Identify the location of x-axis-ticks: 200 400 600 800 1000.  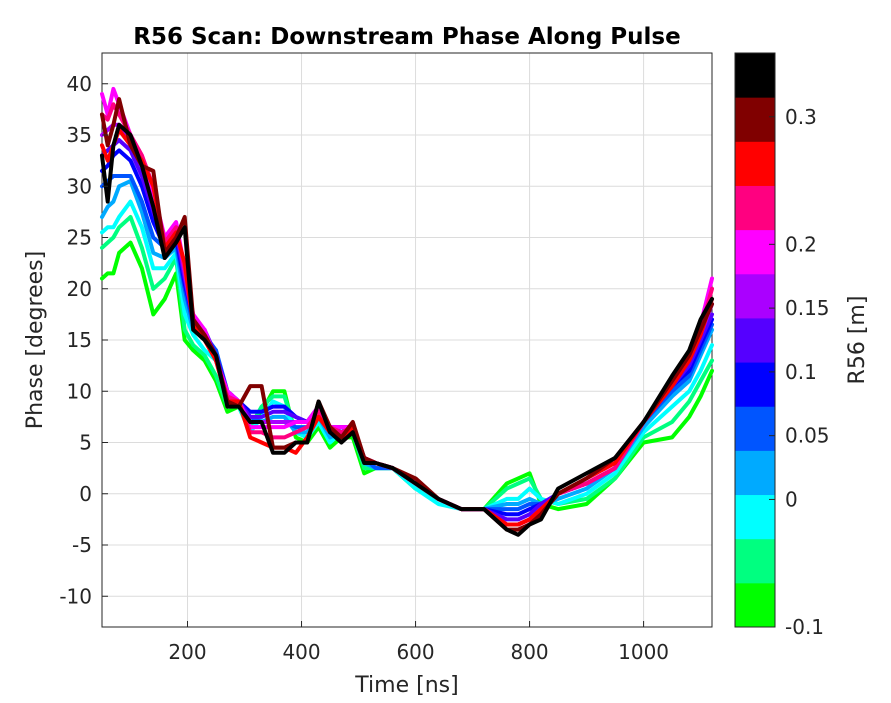
(418, 642).